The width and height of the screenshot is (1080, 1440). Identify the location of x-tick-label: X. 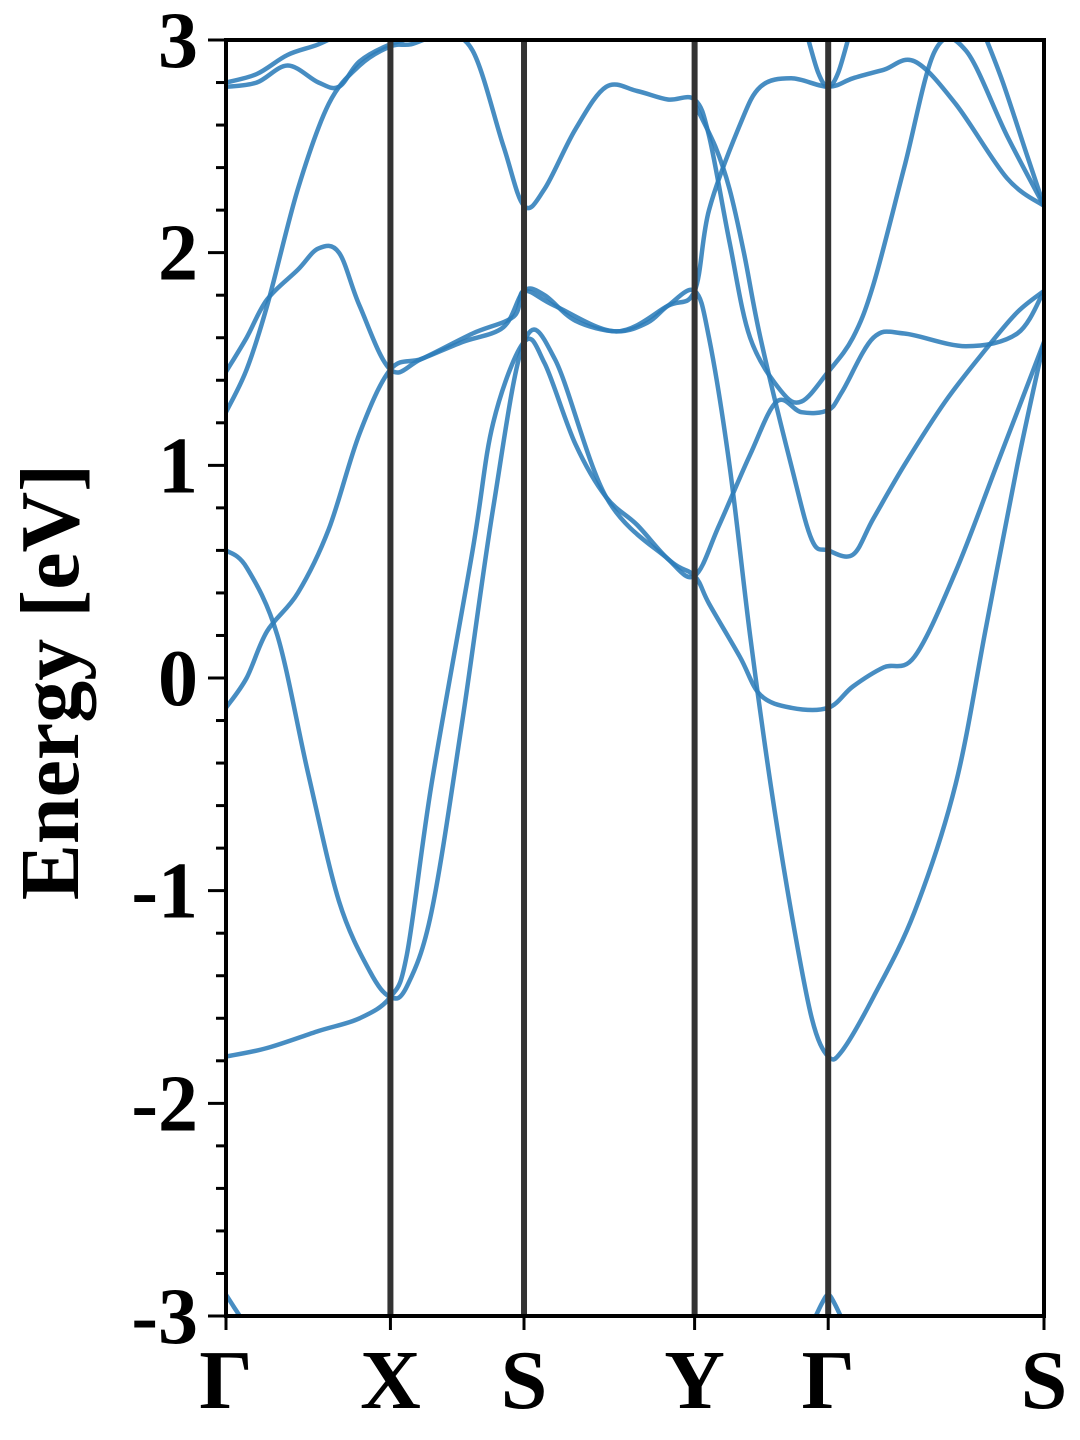
(390, 1380).